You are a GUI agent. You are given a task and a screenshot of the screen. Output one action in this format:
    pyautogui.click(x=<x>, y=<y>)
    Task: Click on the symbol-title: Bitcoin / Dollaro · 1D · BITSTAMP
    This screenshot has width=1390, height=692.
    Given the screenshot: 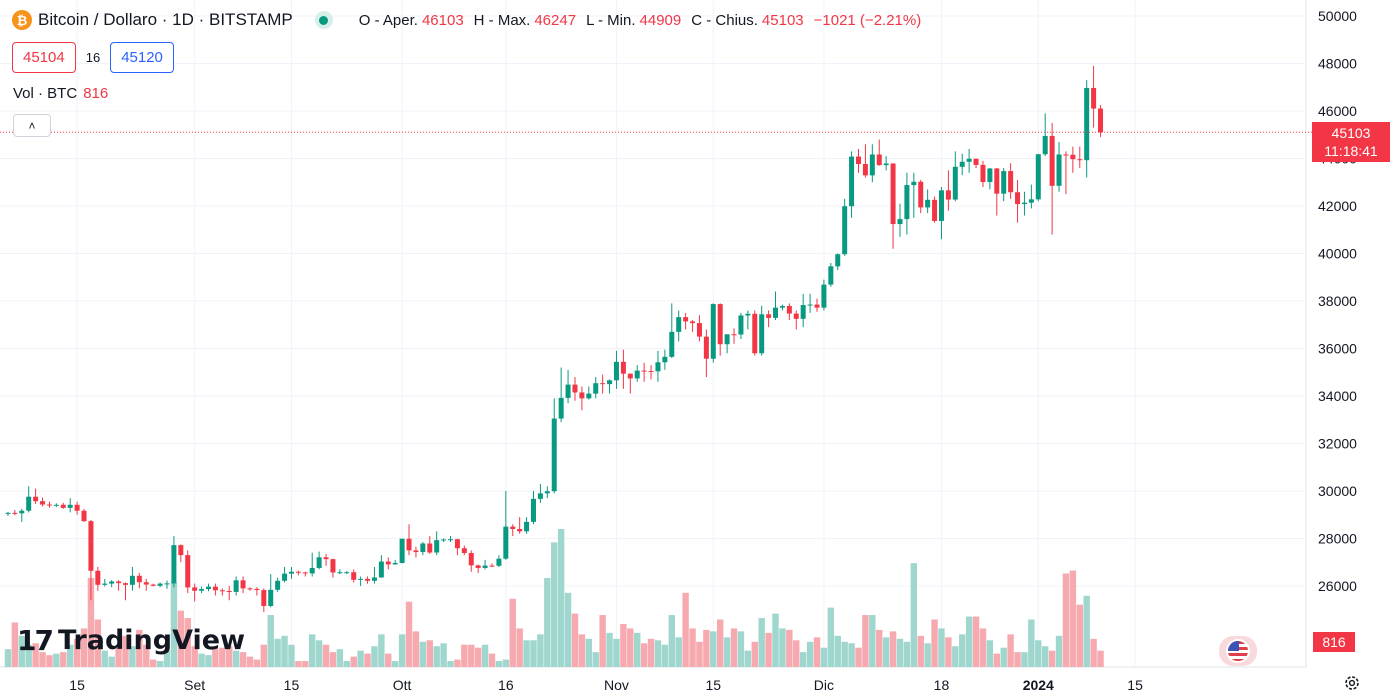 What is the action you would take?
    pyautogui.click(x=165, y=19)
    